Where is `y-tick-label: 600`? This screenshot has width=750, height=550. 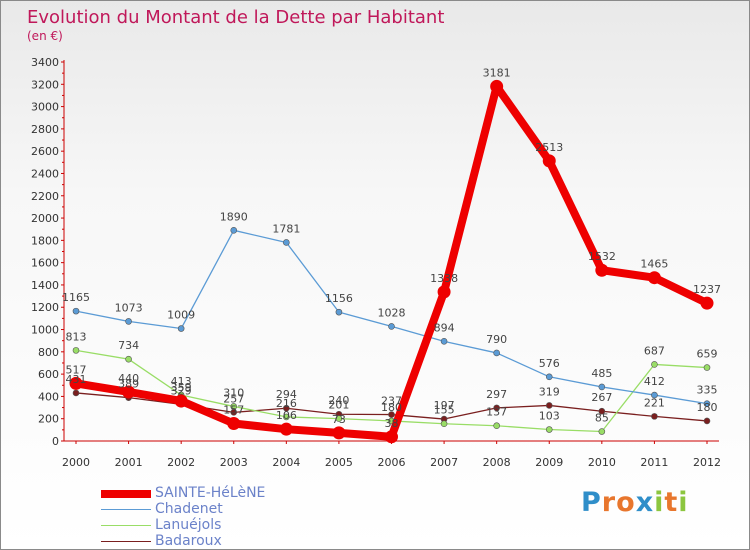
y-tick-label: 600 is located at coordinates (48, 374).